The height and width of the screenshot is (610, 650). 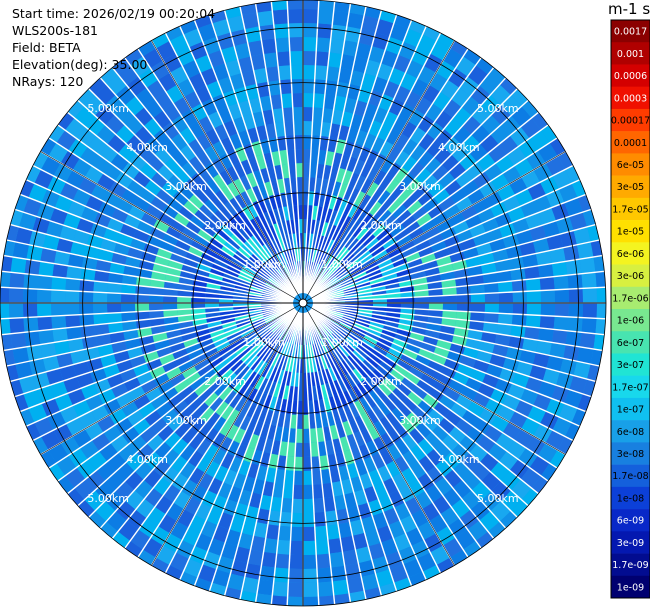 What do you see at coordinates (303, 303) in the screenshot?
I see `radar-center` at bounding box center [303, 303].